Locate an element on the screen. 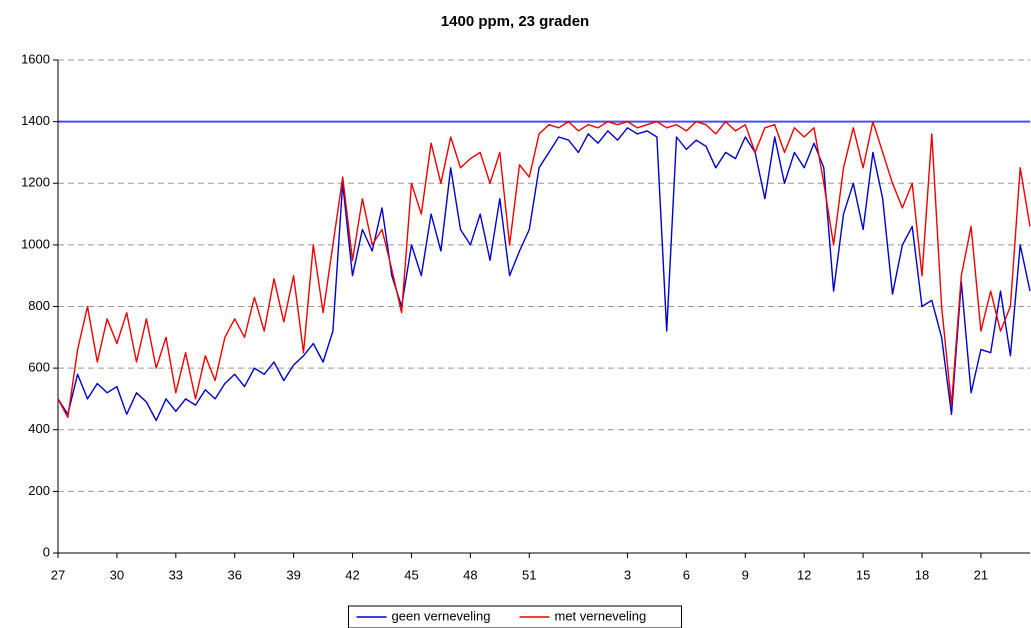 The width and height of the screenshot is (1031, 628). x-tick-label: 15 is located at coordinates (863, 574).